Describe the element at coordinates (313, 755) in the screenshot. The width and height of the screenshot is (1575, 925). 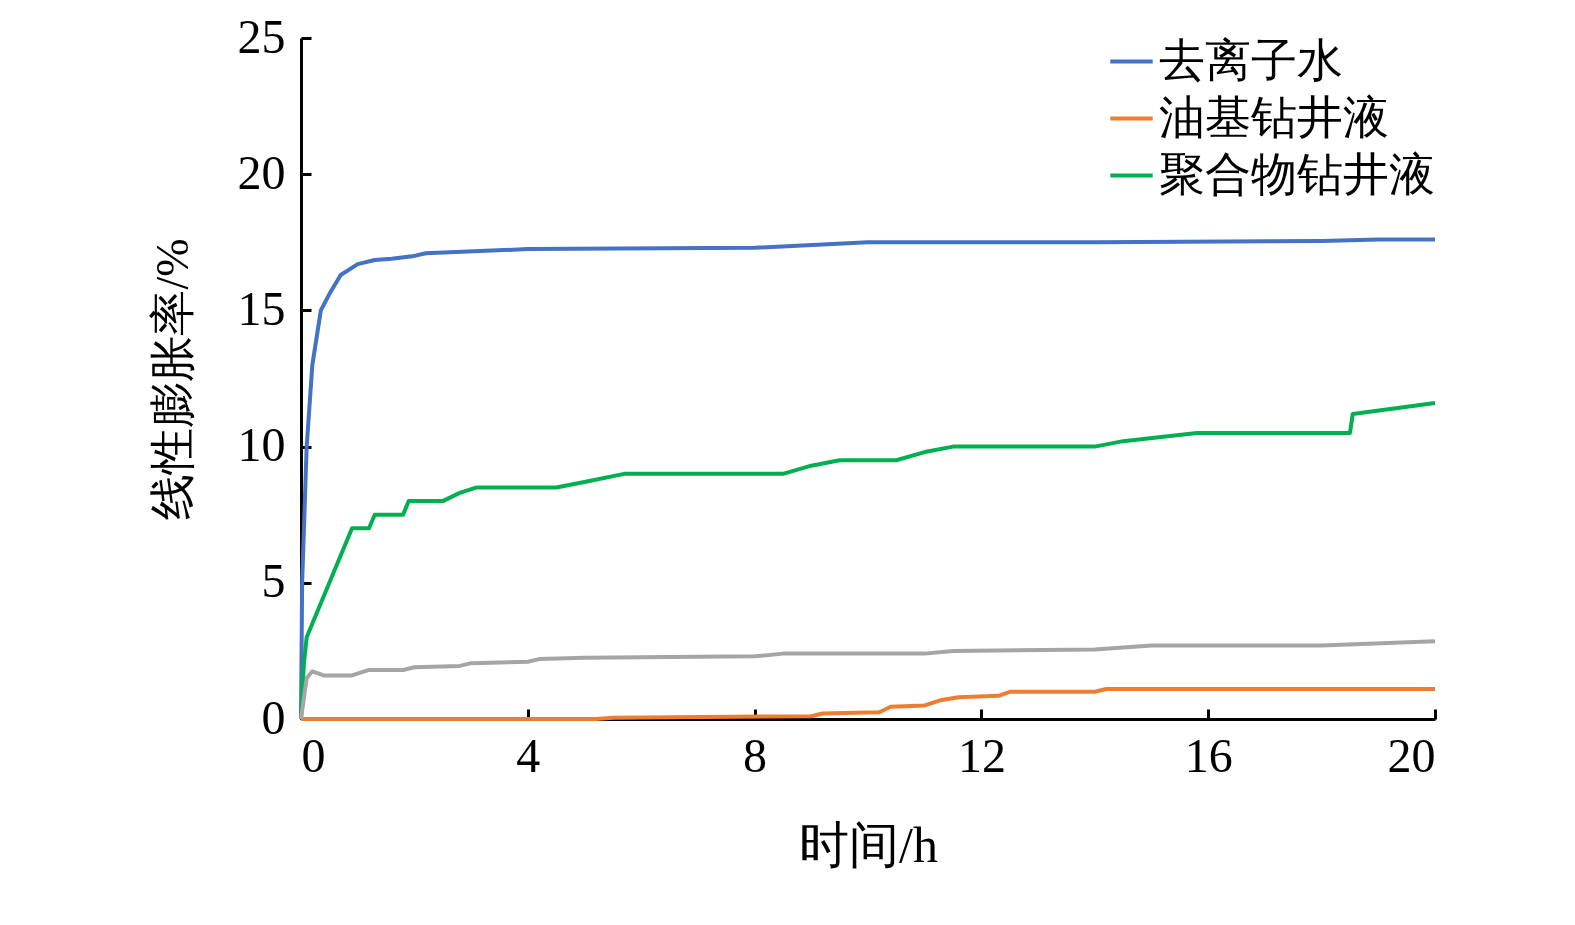
I see `x-tick-label: 0` at that location.